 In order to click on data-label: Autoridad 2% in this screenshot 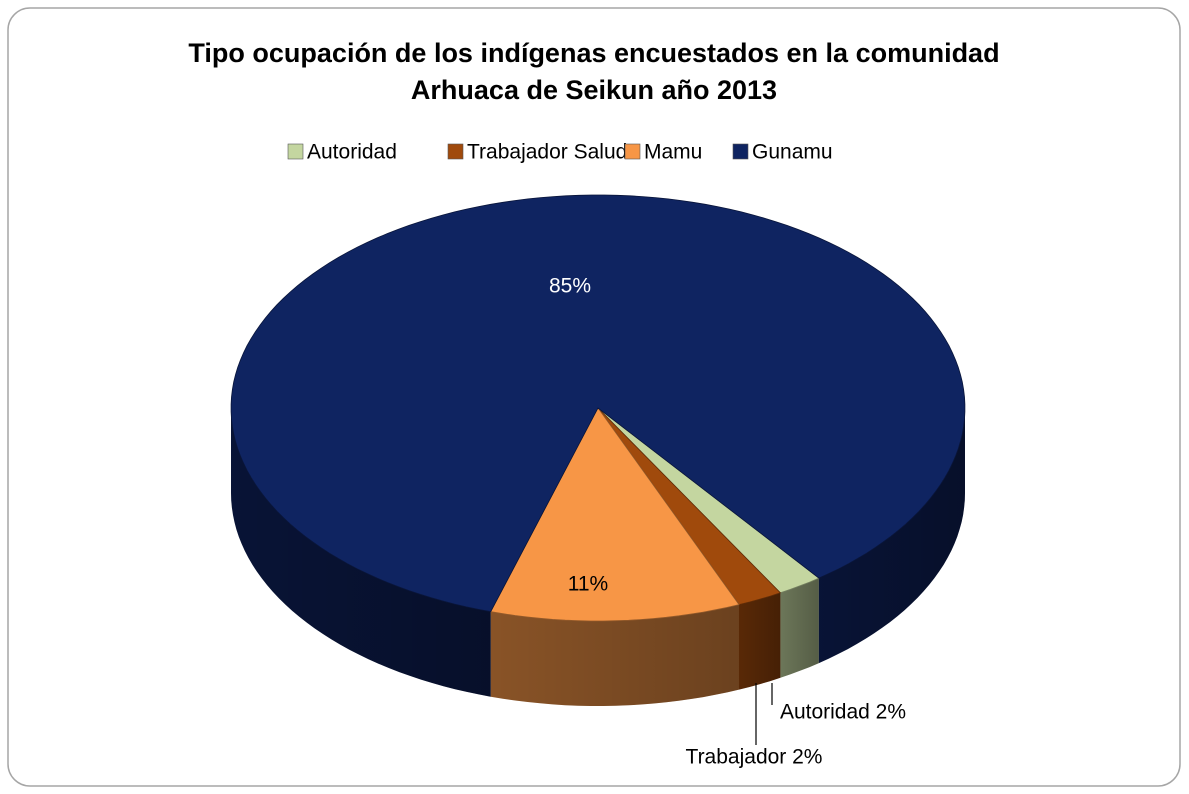, I will do `click(843, 712)`.